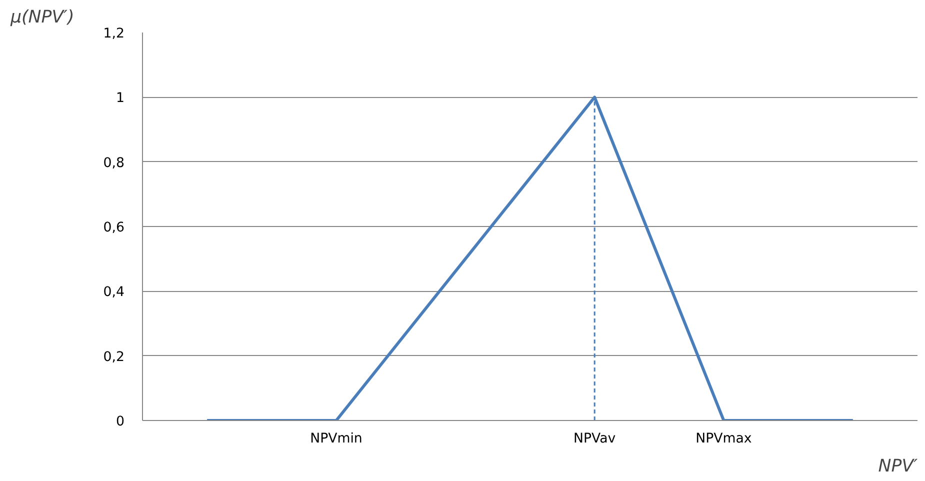  I want to click on y-tick-label: 1,2, so click(114, 34).